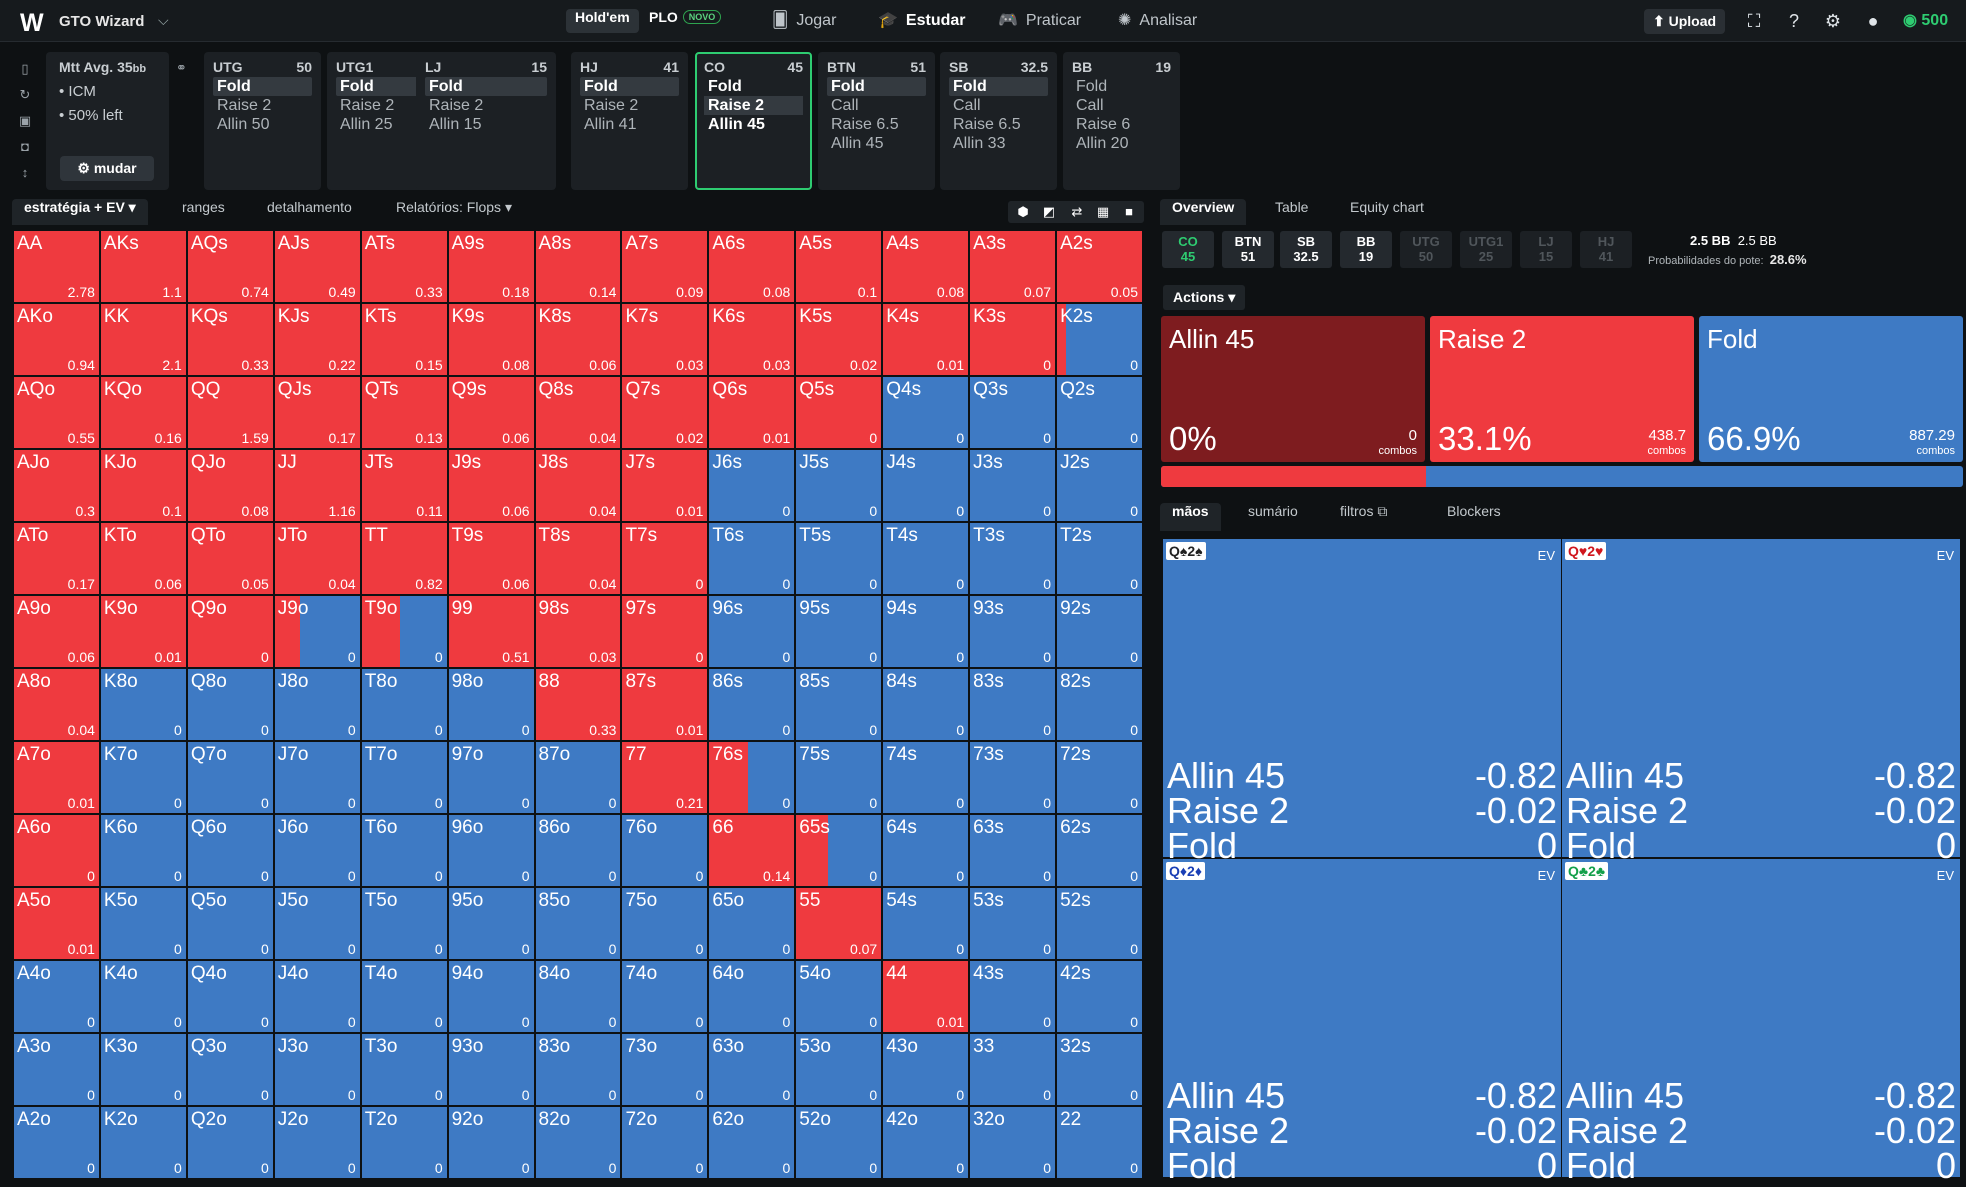 This screenshot has height=1187, width=1966. What do you see at coordinates (578, 1069) in the screenshot?
I see `hand-cell: 83o 0` at bounding box center [578, 1069].